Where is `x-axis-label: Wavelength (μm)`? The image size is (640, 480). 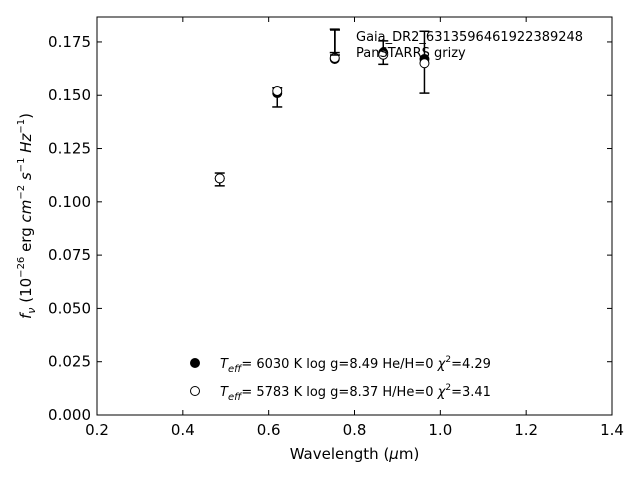
x-axis-label: Wavelength (μm) is located at coordinates (355, 454).